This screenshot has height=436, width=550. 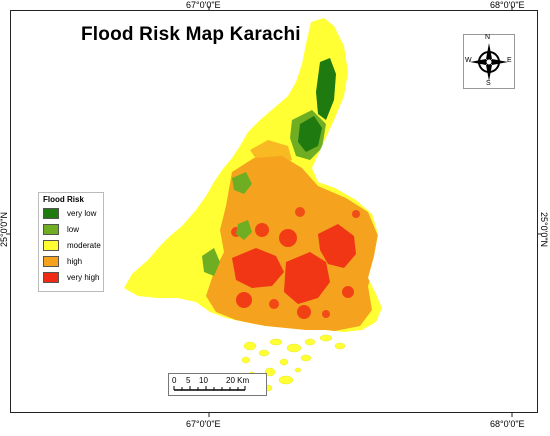 I want to click on coastal-islands, so click(x=293, y=363).